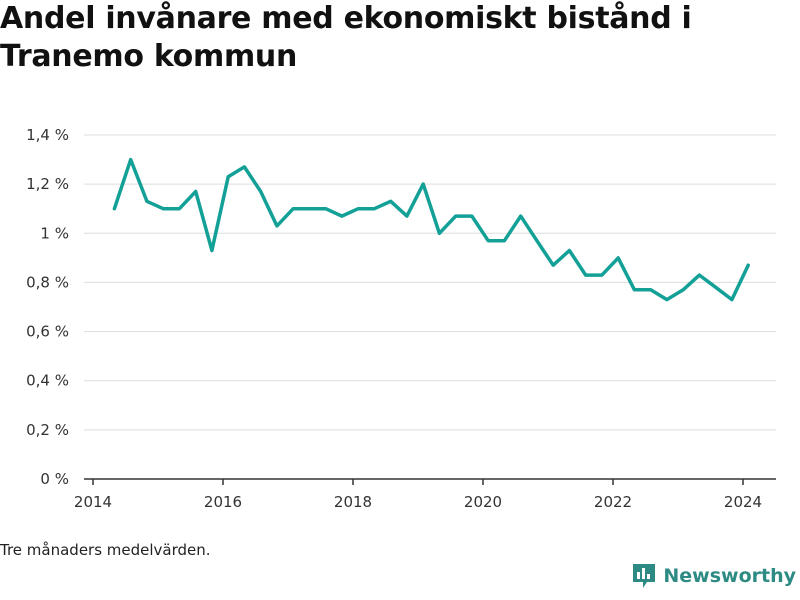 This screenshot has height=600, width=800. I want to click on y-tick-label: 1,4 %, so click(47, 135).